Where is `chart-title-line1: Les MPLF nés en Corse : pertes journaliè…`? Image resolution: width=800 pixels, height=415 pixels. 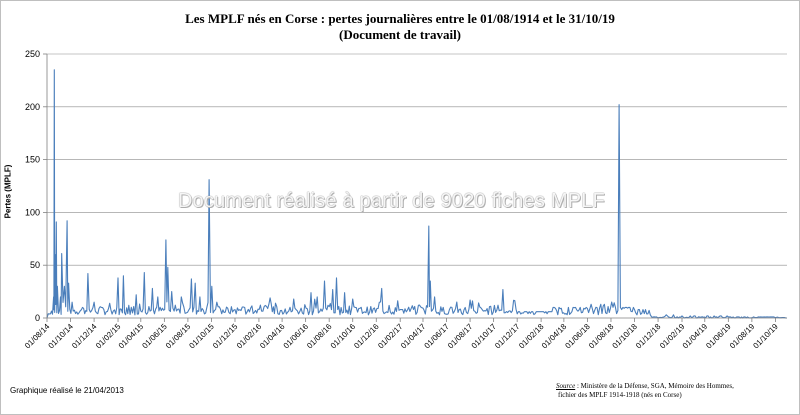 chart-title-line1: Les MPLF nés en Corse : pertes journaliè… is located at coordinates (400, 18).